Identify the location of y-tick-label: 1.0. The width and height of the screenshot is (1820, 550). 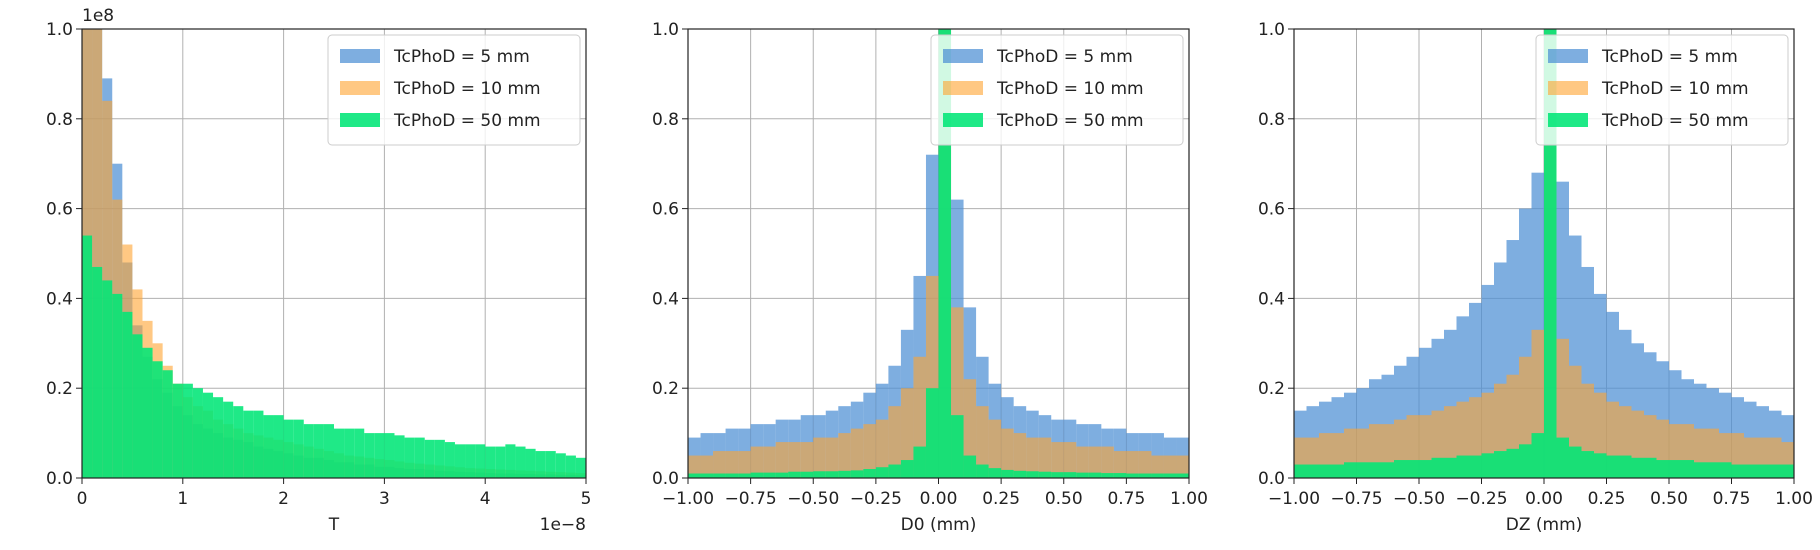
(665, 30).